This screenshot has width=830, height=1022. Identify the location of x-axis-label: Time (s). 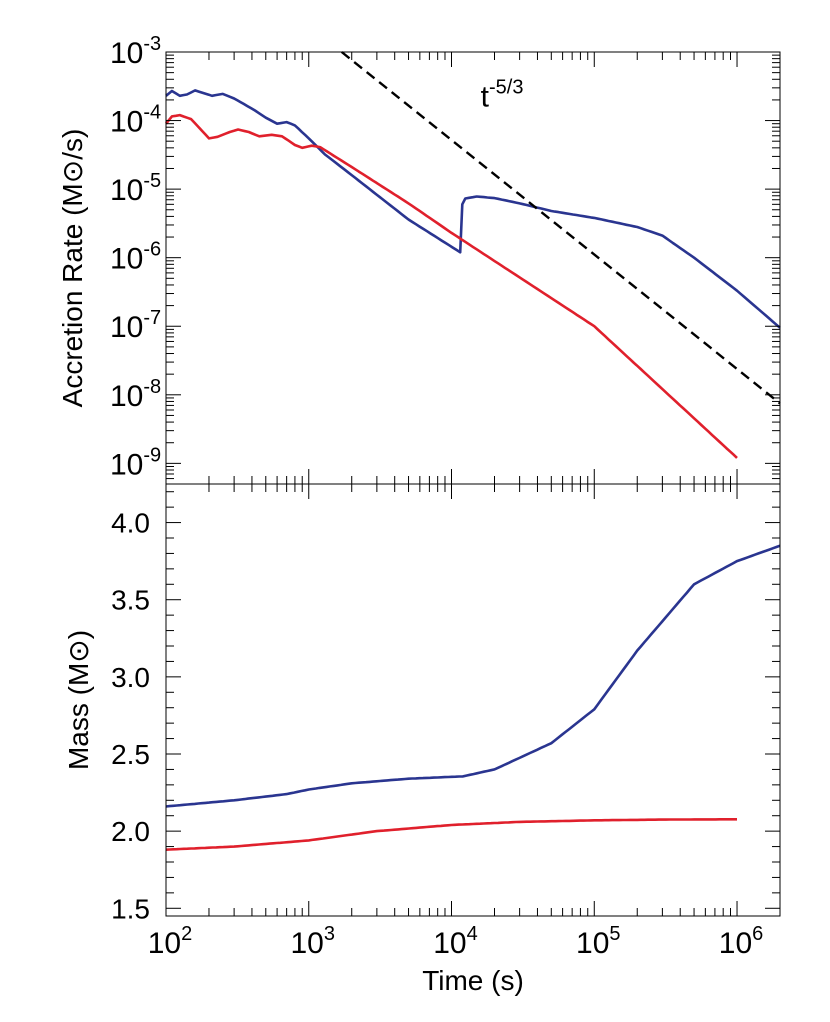
(473, 980).